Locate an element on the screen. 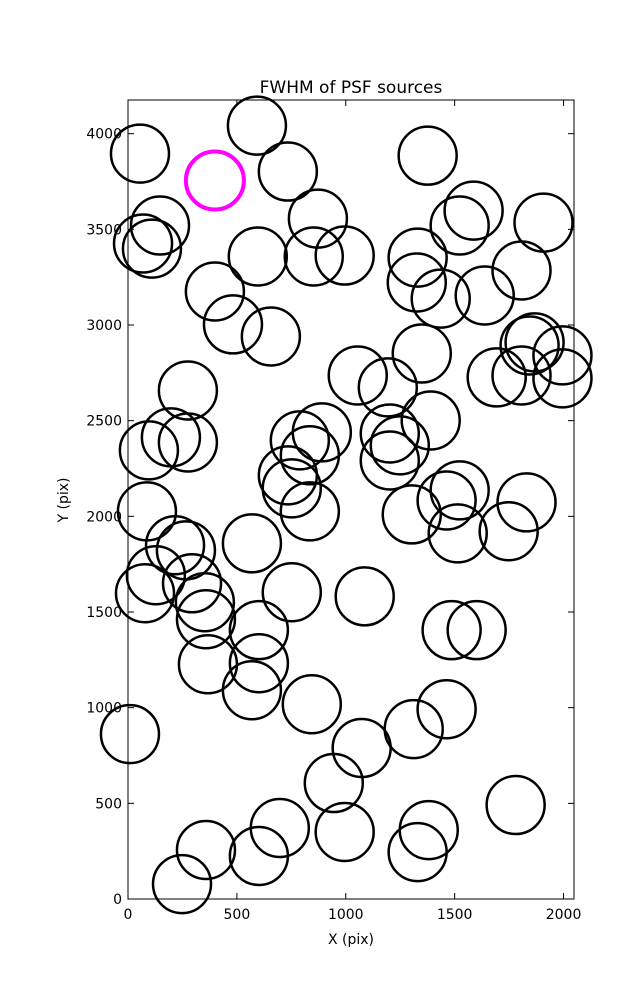 The image size is (637, 1004). y-tick-label: 500 is located at coordinates (108, 804).